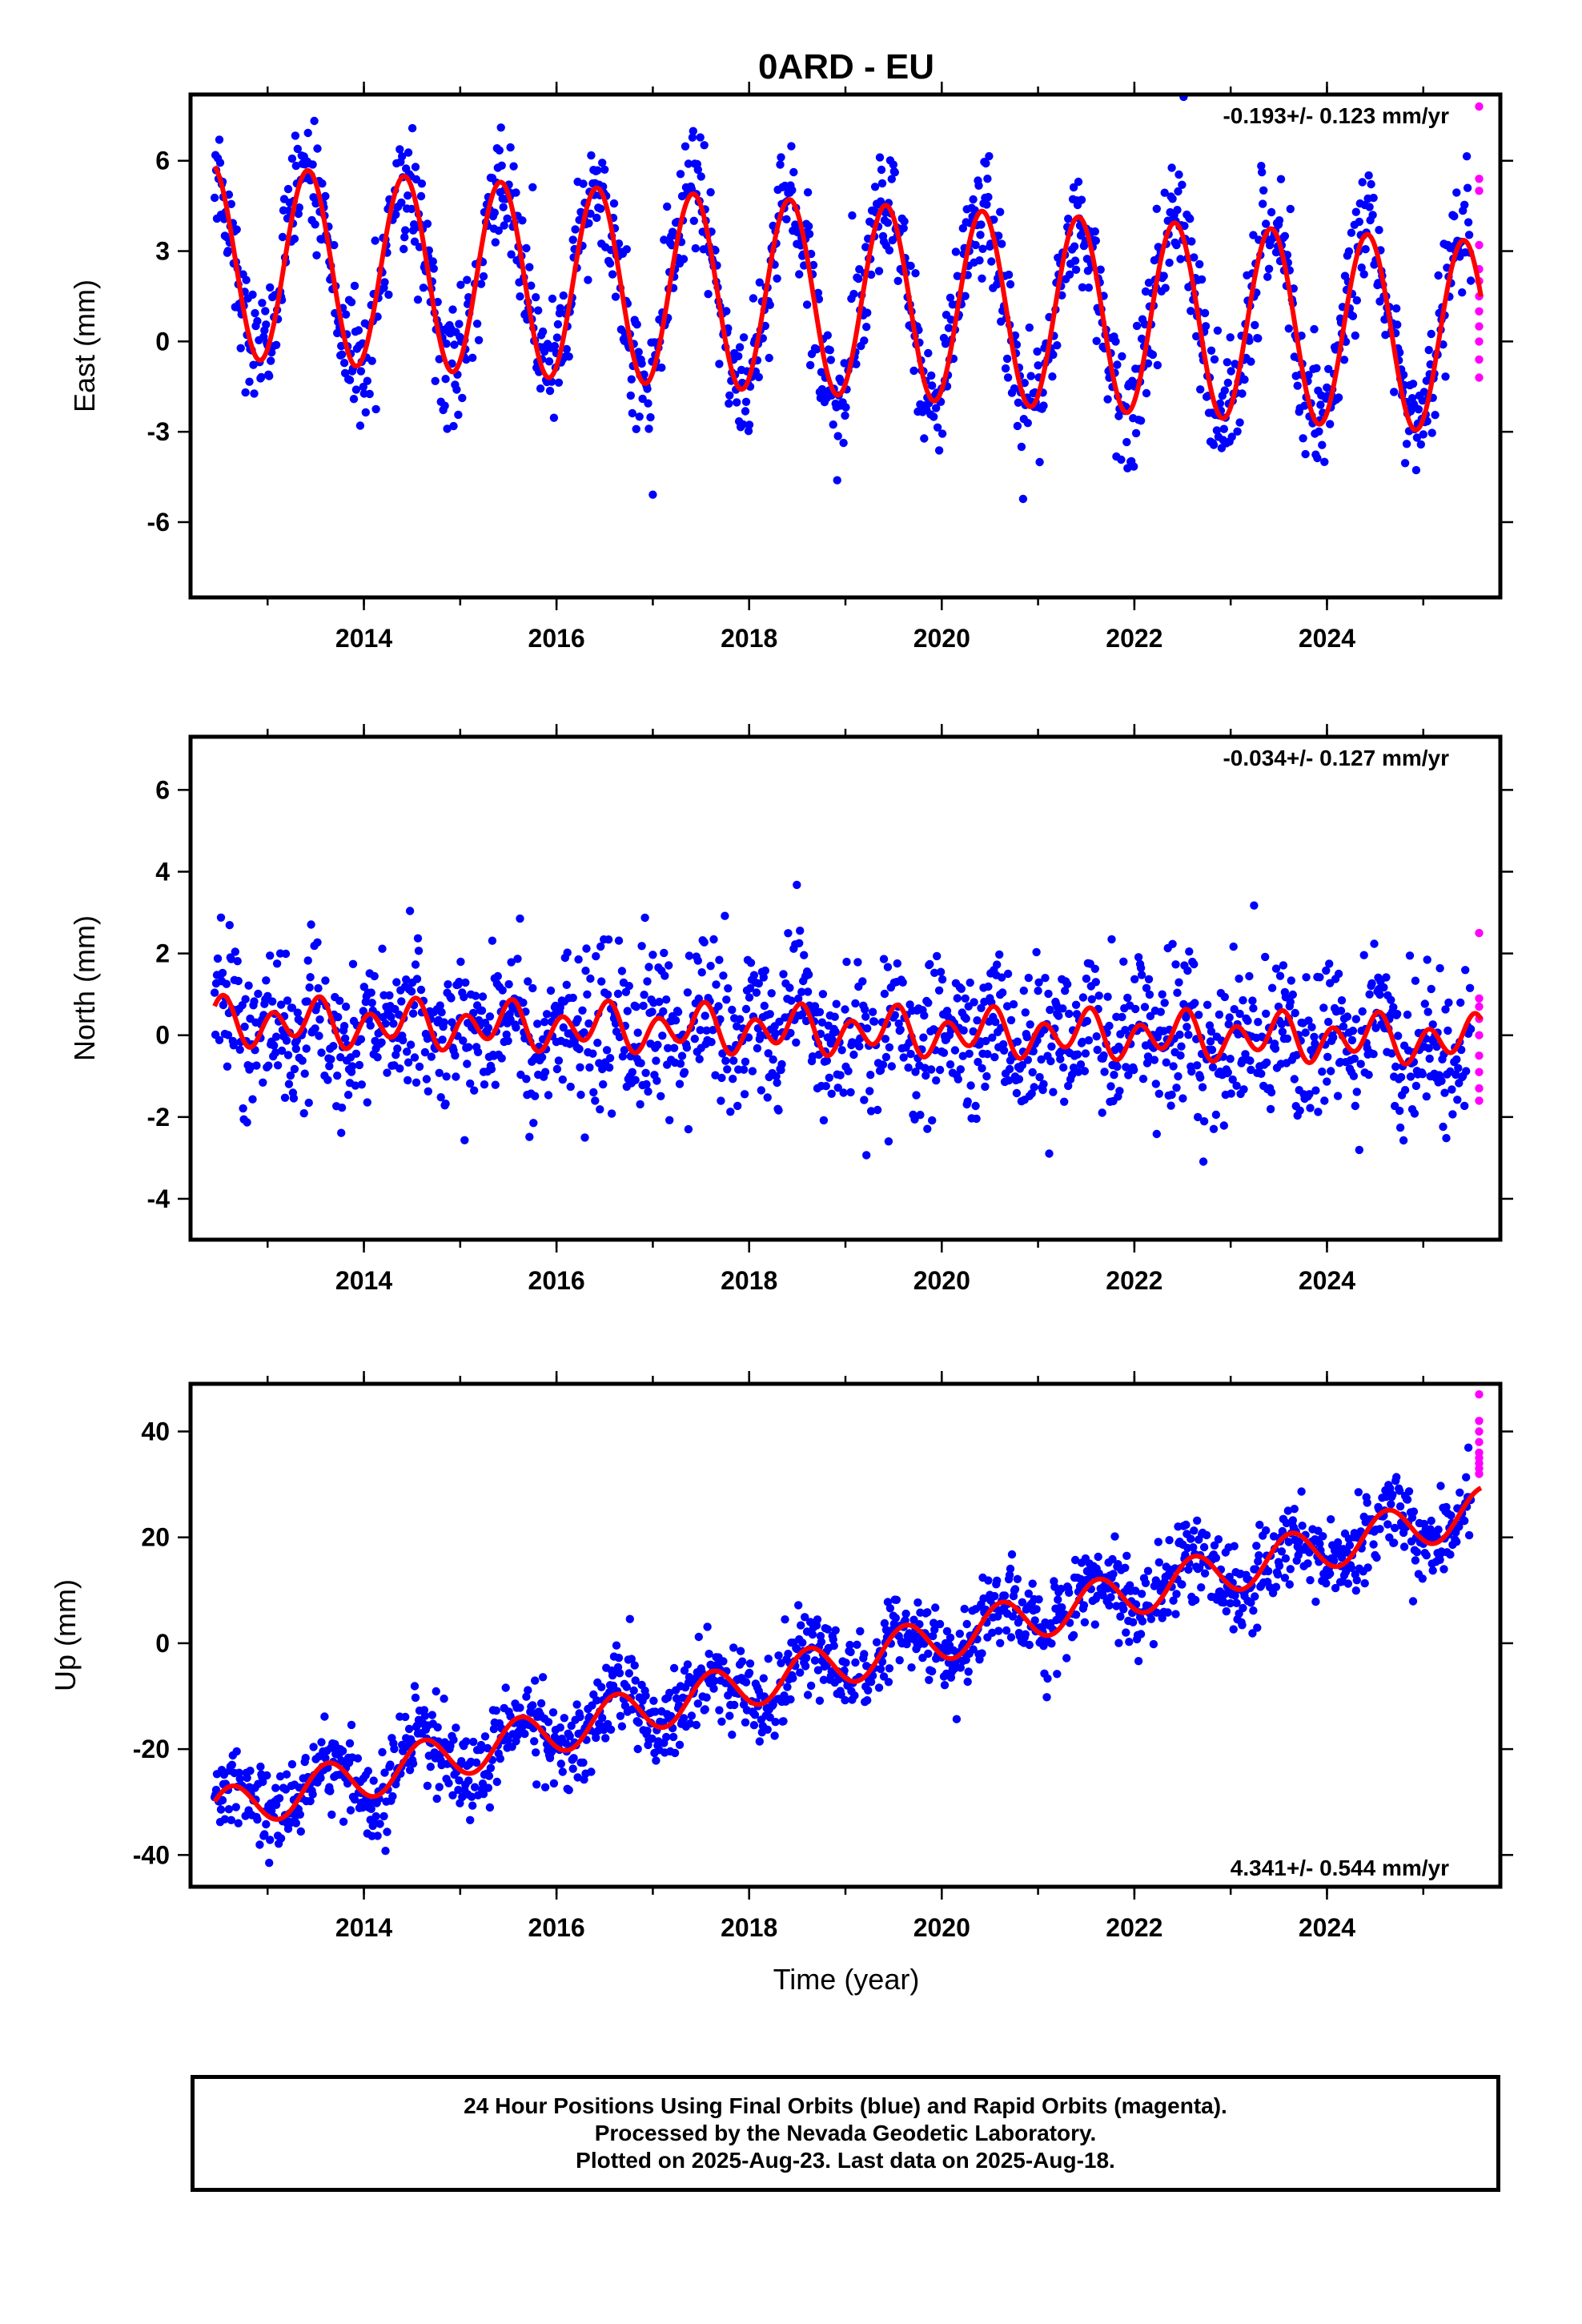 This screenshot has width=1582, height=2324. What do you see at coordinates (84, 988) in the screenshot?
I see `north-y-axis-label: North (mm)` at bounding box center [84, 988].